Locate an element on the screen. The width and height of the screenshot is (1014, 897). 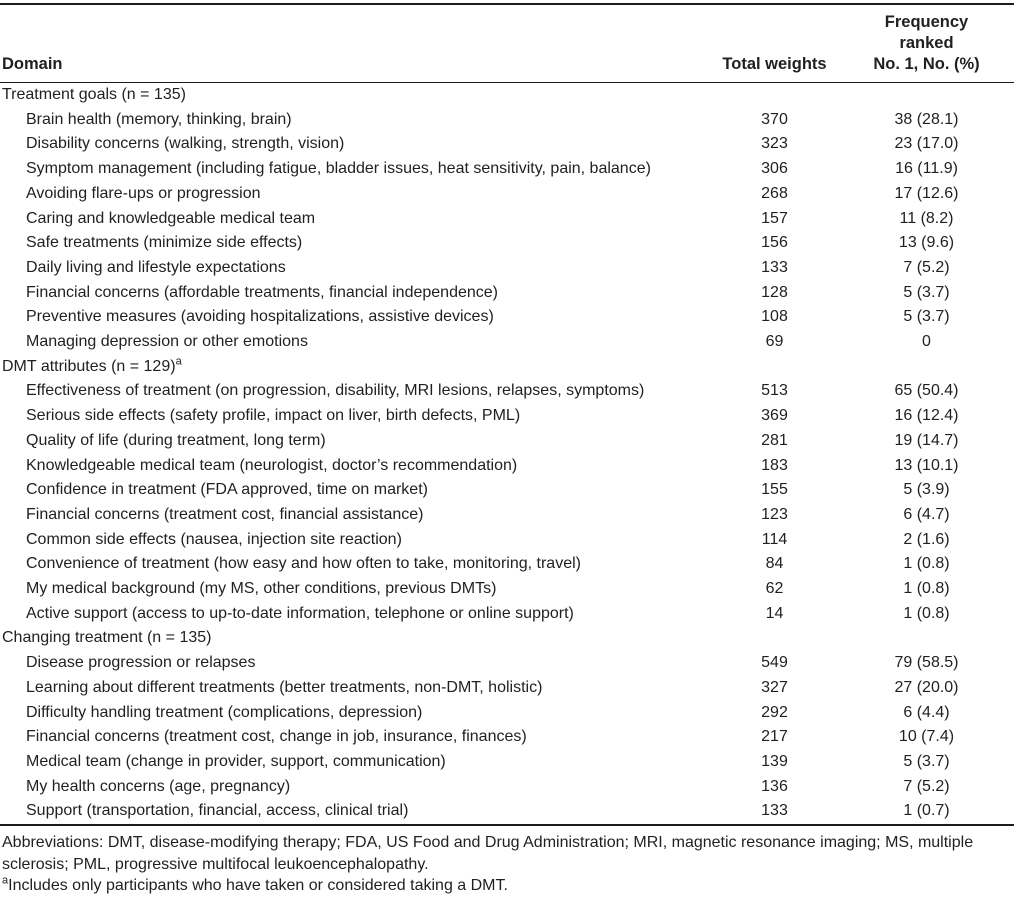
row-total-weights: 155 is located at coordinates (774, 490).